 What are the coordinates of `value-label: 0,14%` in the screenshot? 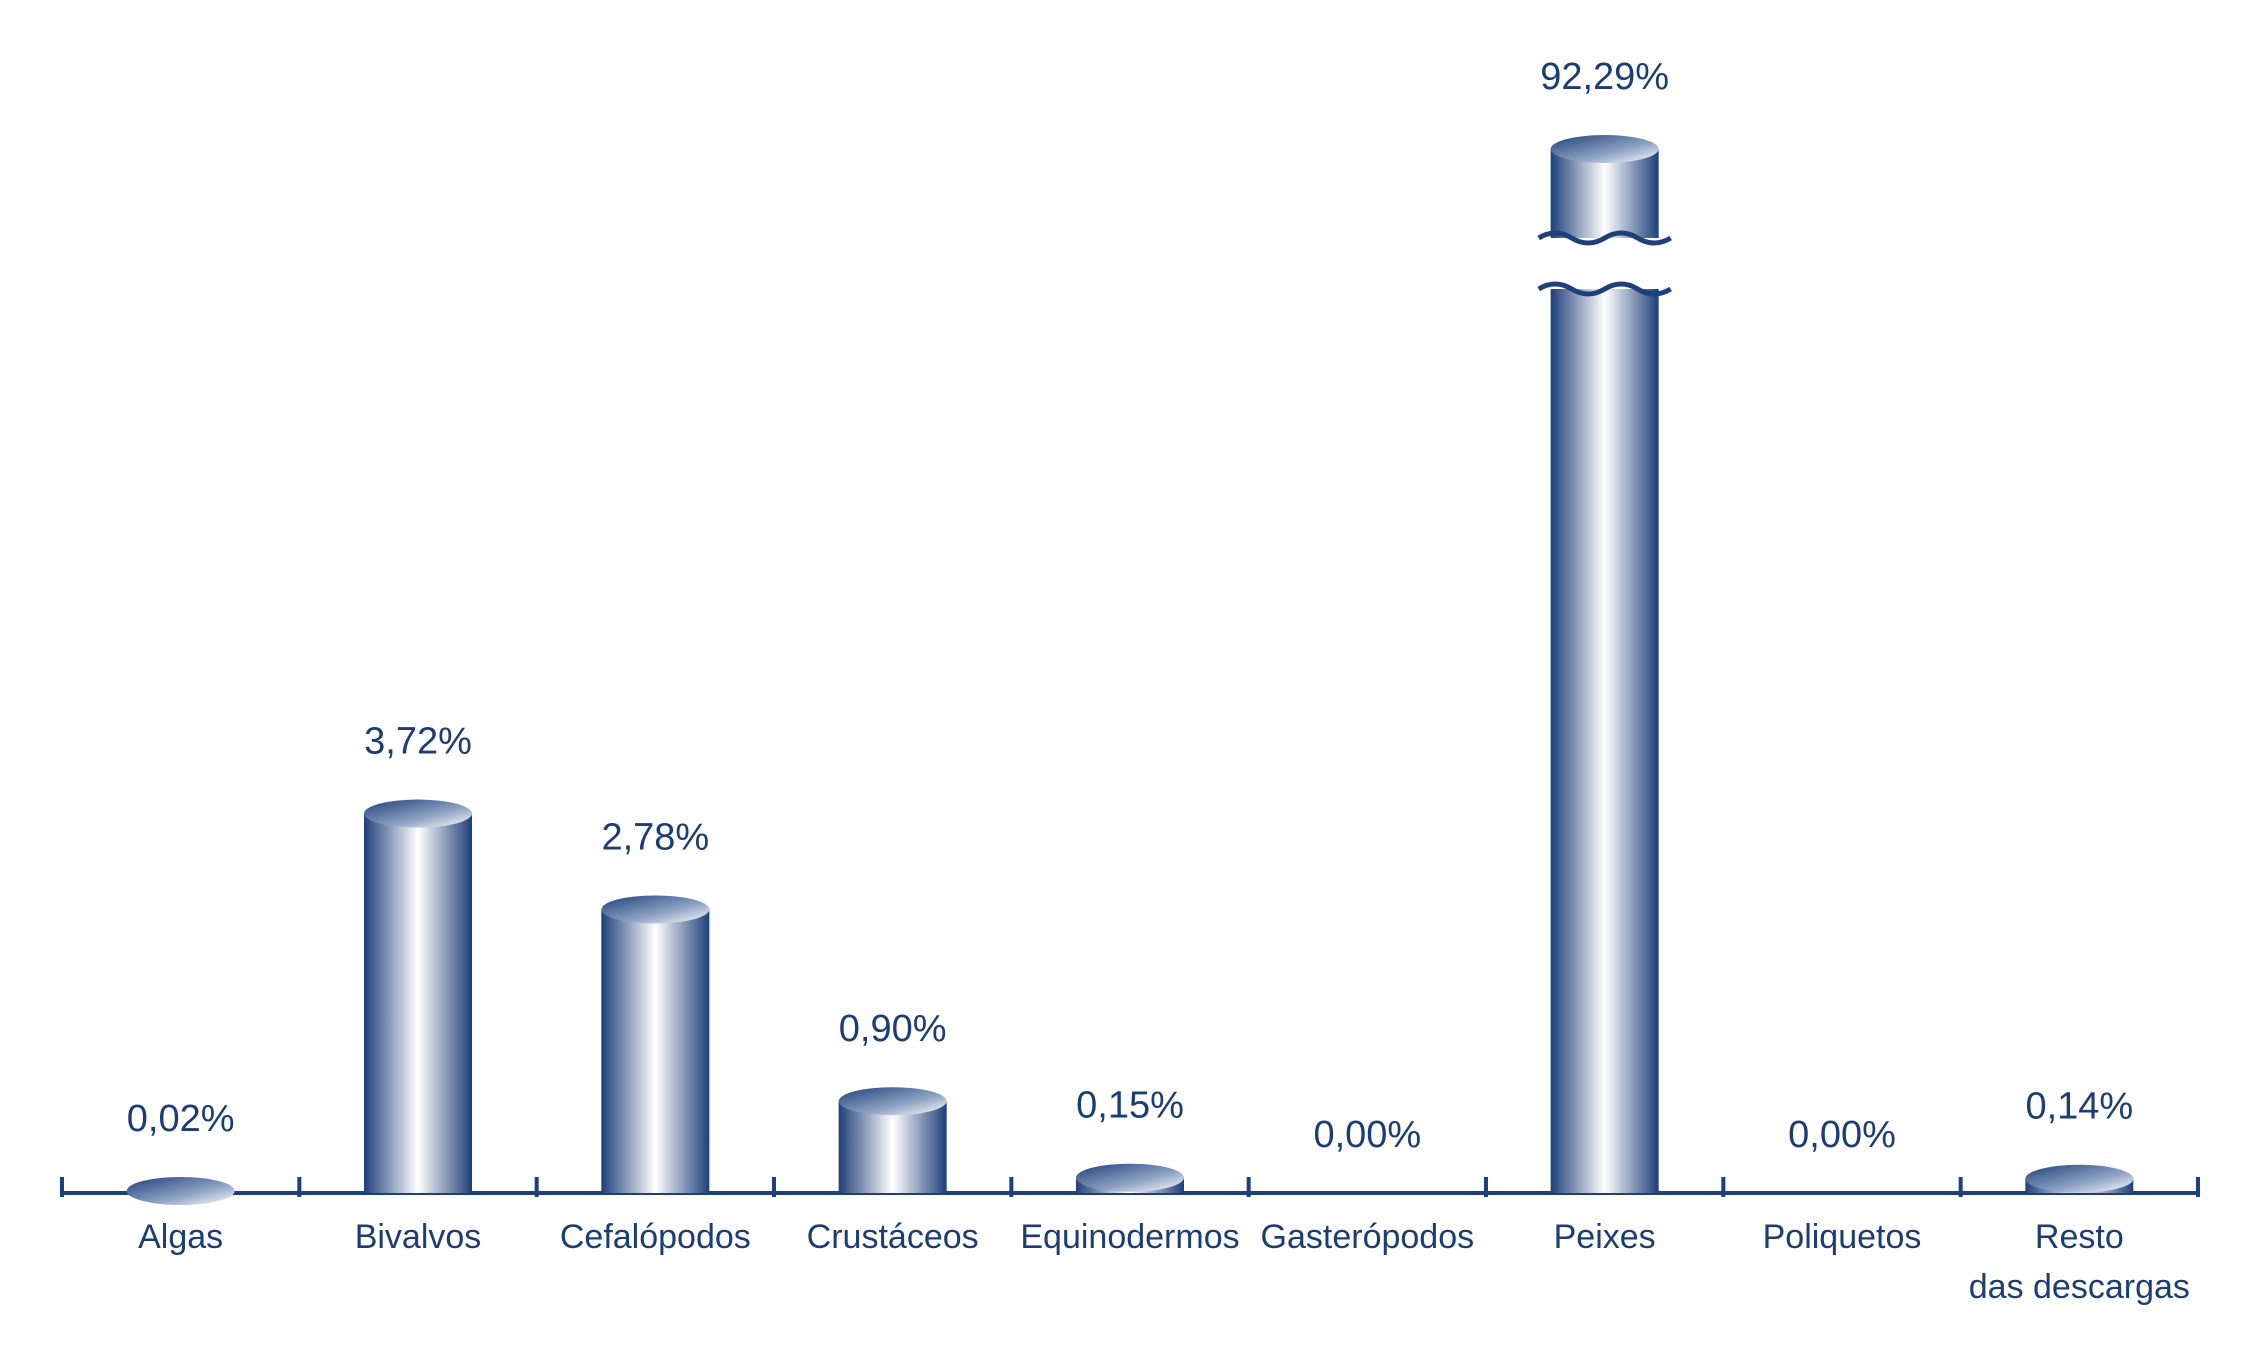 It's located at (2079, 1107).